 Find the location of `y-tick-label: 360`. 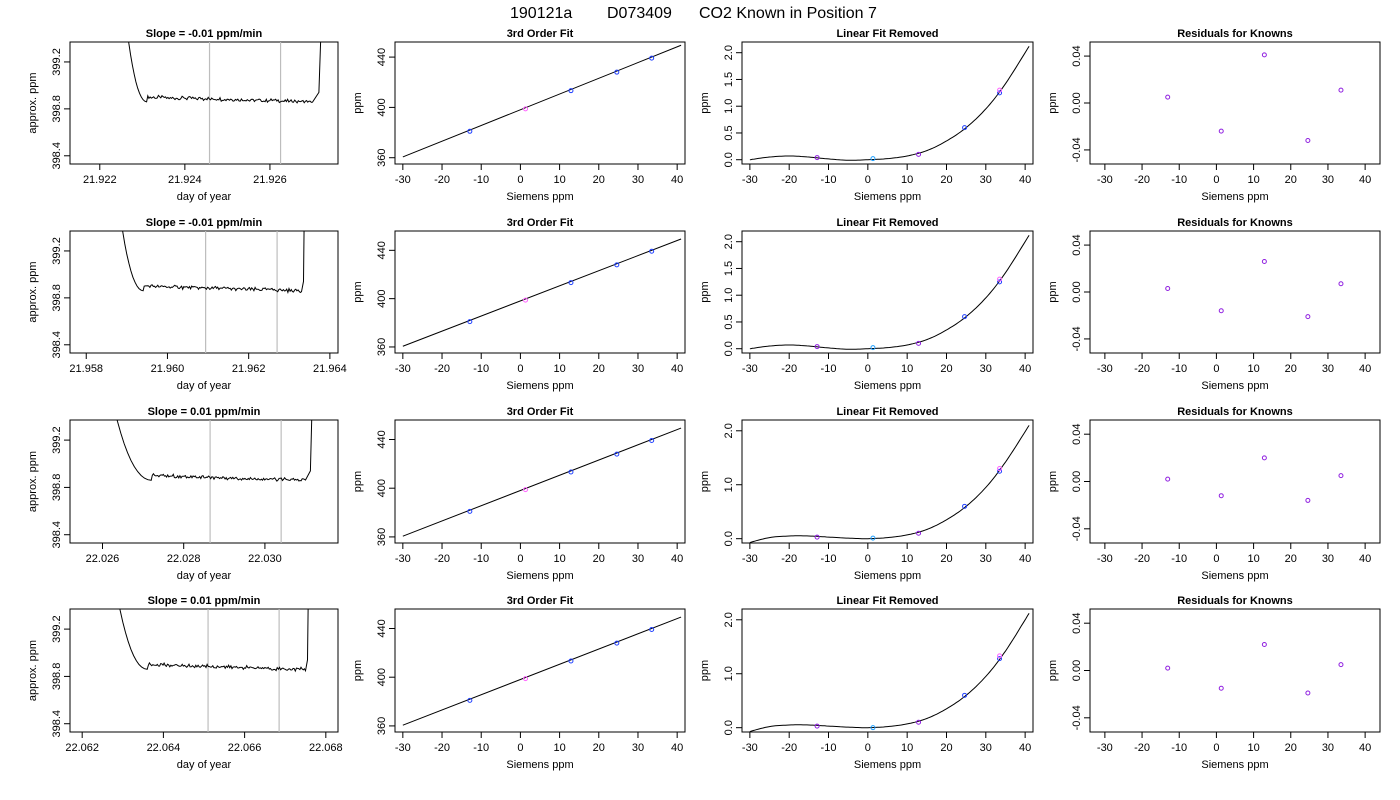

y-tick-label: 360 is located at coordinates (382, 158).